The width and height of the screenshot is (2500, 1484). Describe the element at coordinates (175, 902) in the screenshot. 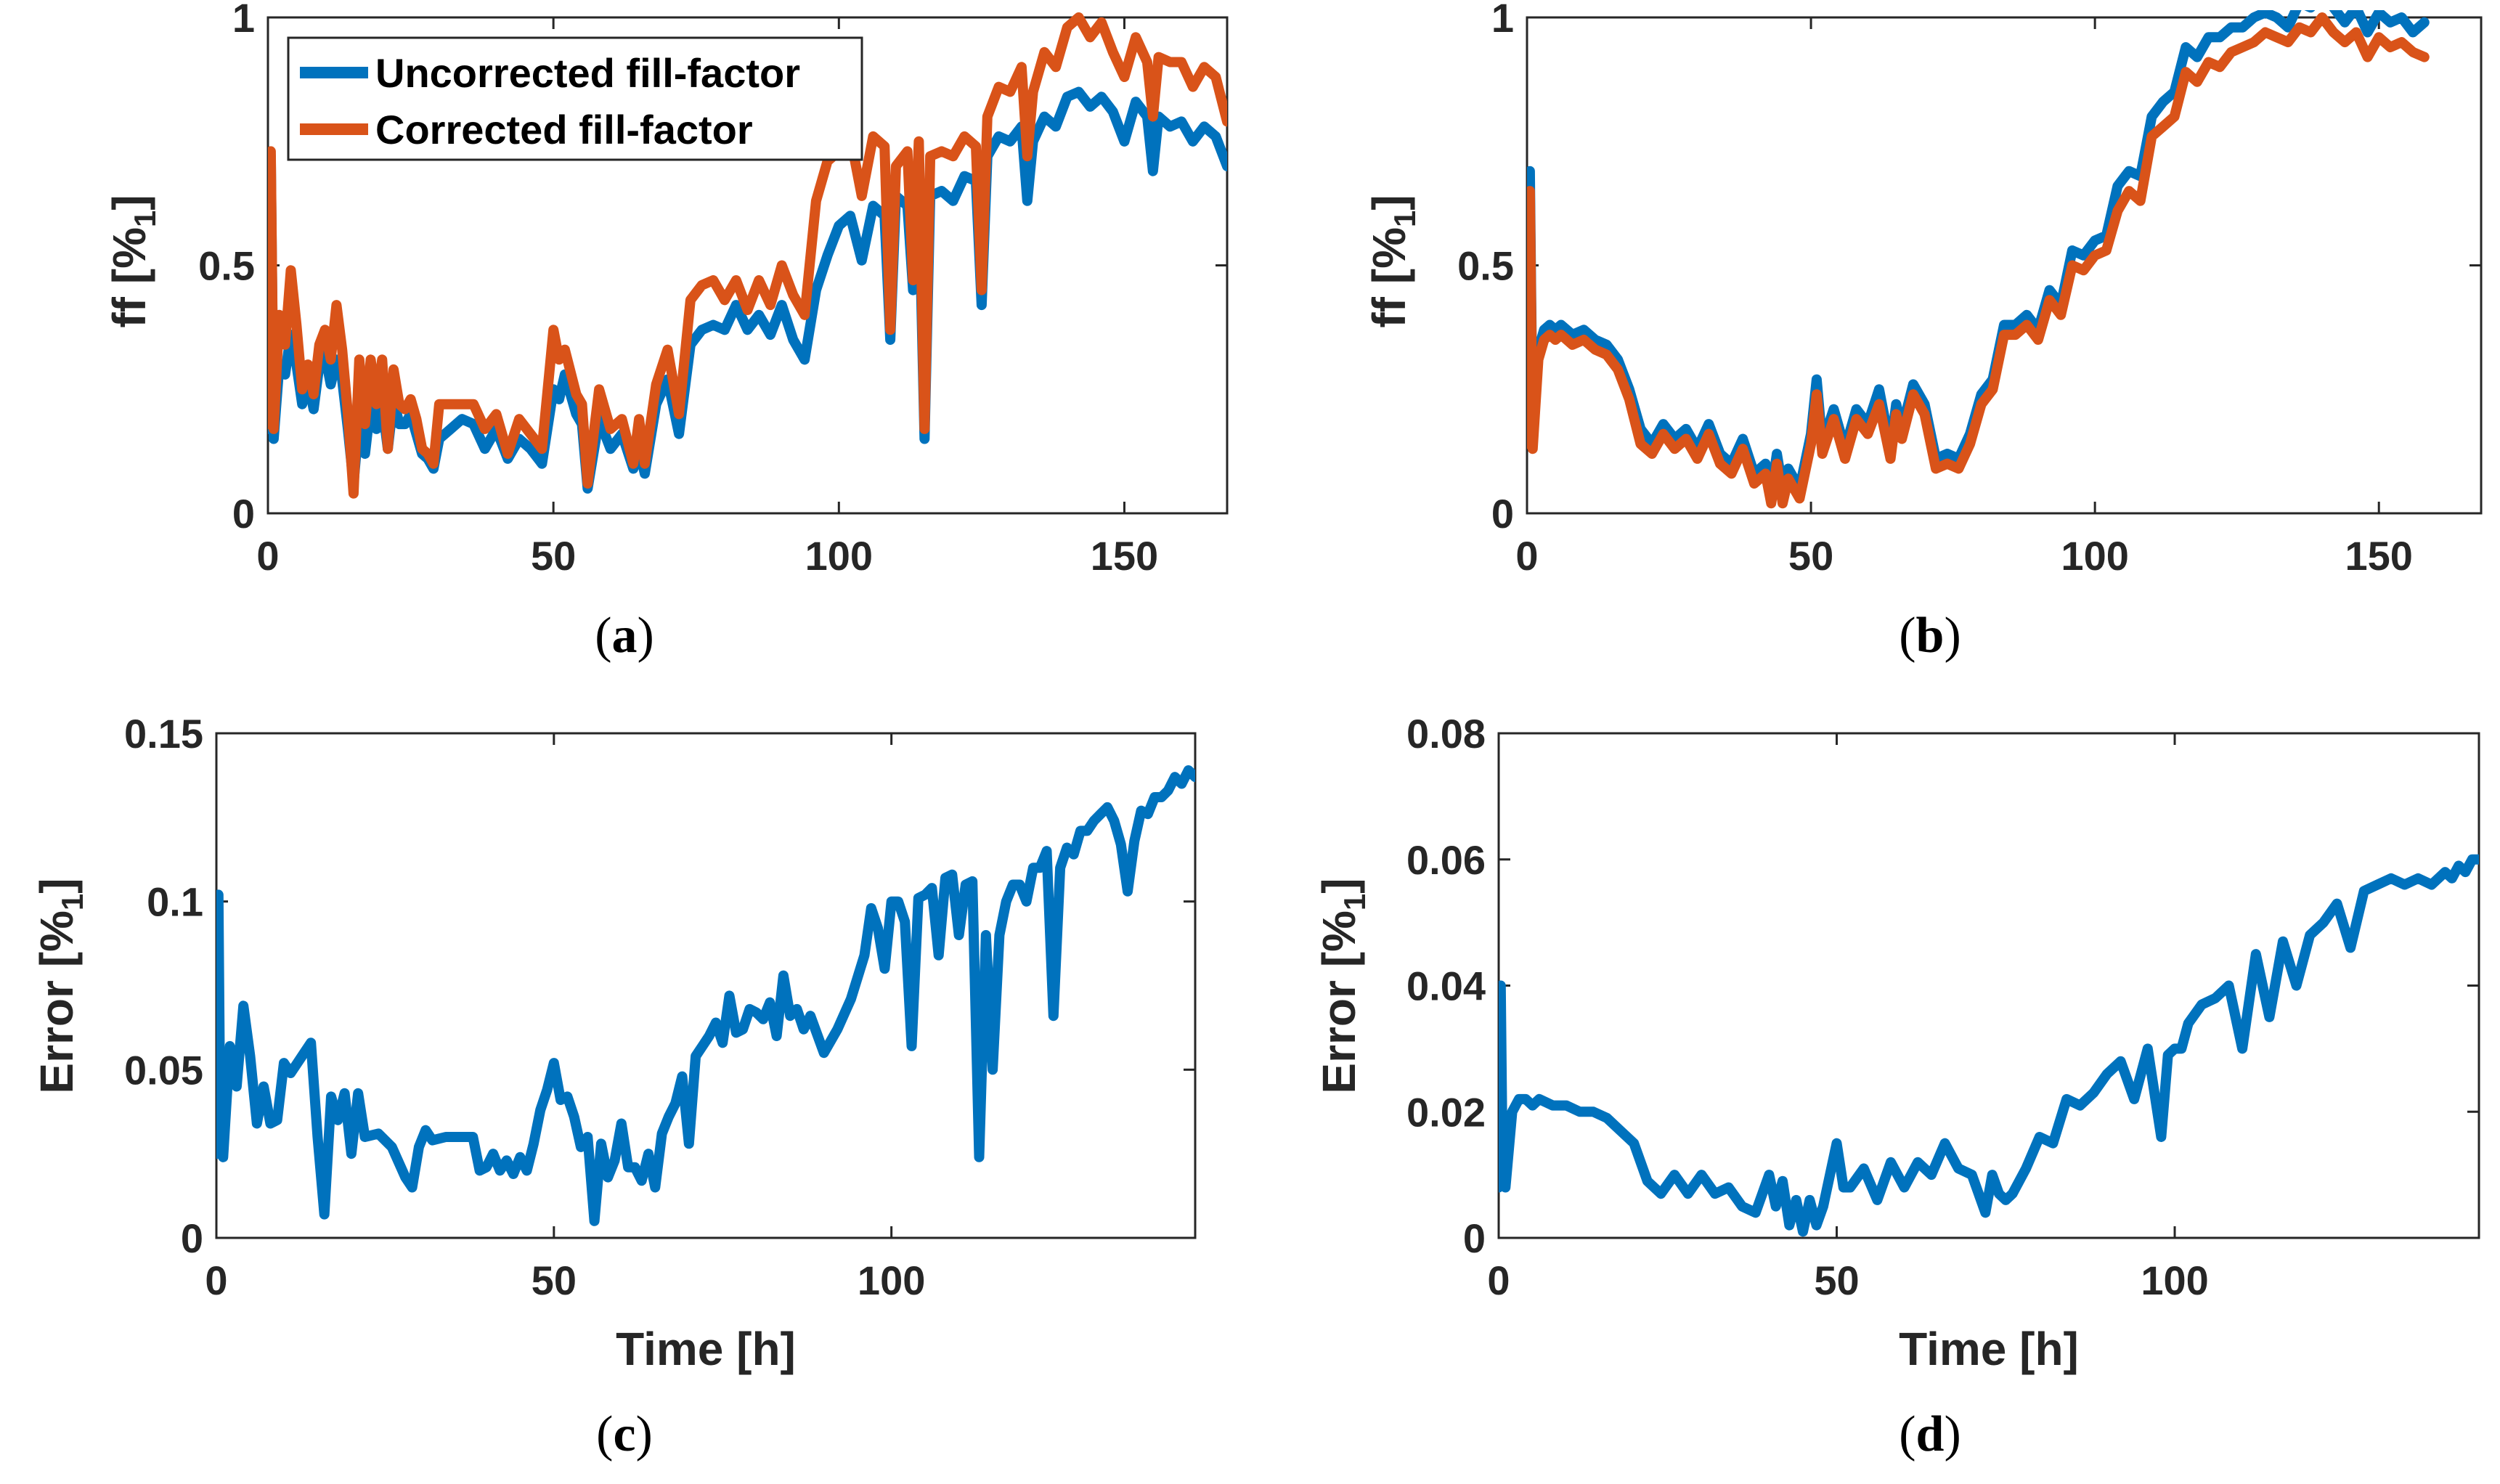

I see `y-tick-label: 0.1` at that location.